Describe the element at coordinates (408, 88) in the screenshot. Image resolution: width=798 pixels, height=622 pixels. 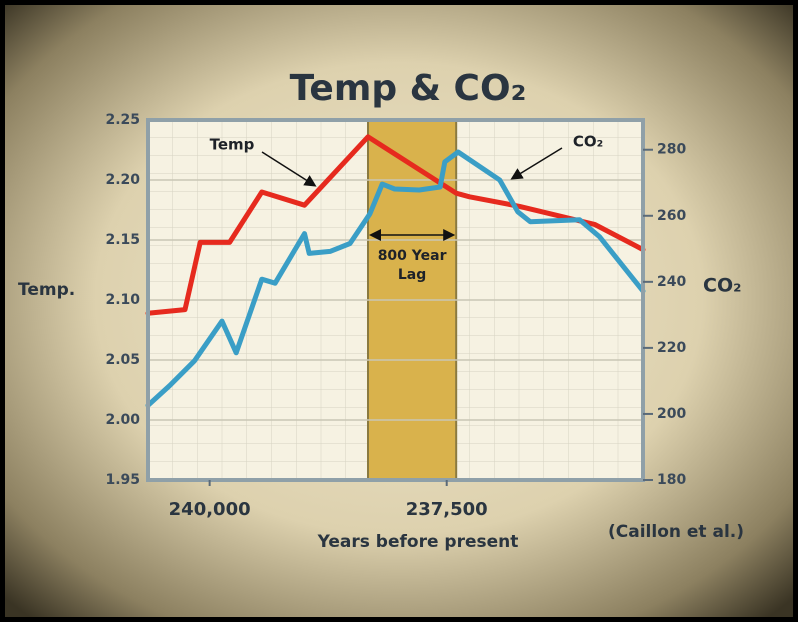
I see `chart-title: Temp & CO₂` at that location.